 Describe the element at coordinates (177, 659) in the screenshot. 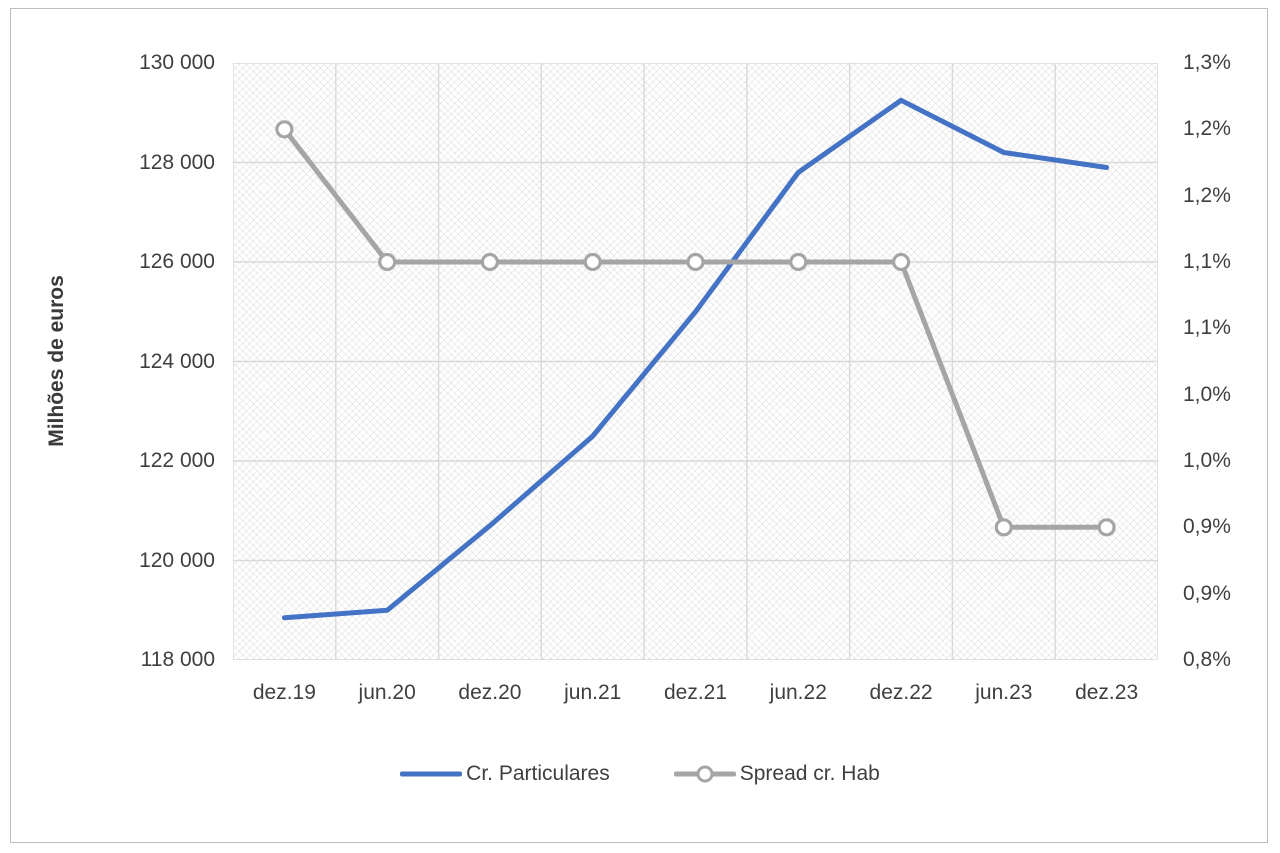

I see `left-axis-tick-label: 118 000` at that location.